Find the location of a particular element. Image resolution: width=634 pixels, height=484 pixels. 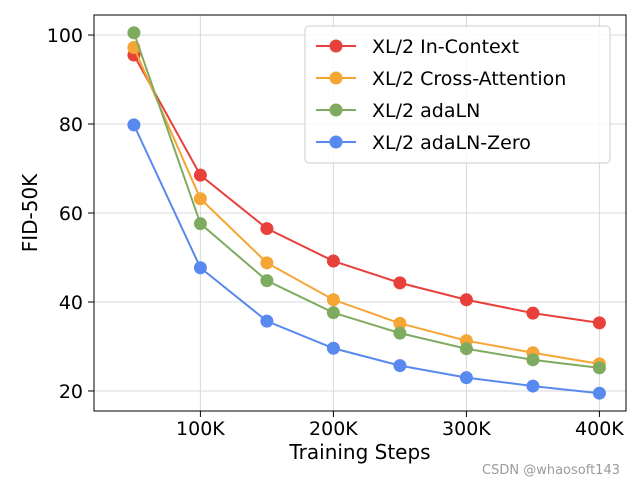

legend-label: XL/2 adaLN-Zero is located at coordinates (451, 143).